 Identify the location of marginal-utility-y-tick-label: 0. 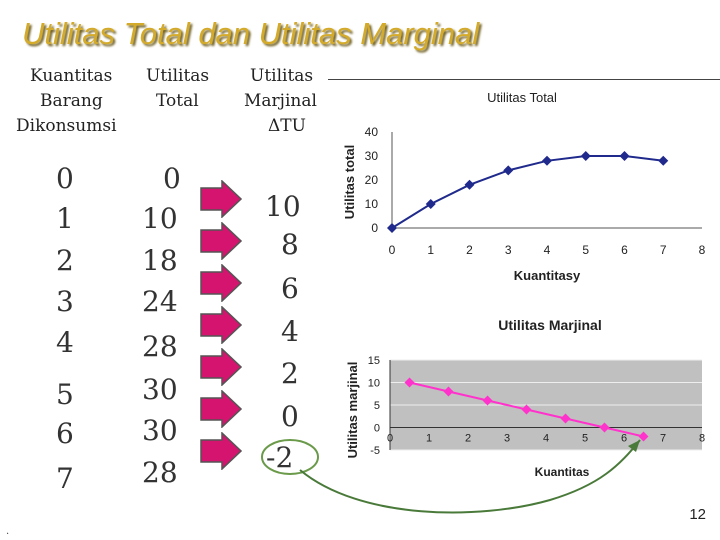
(377, 429).